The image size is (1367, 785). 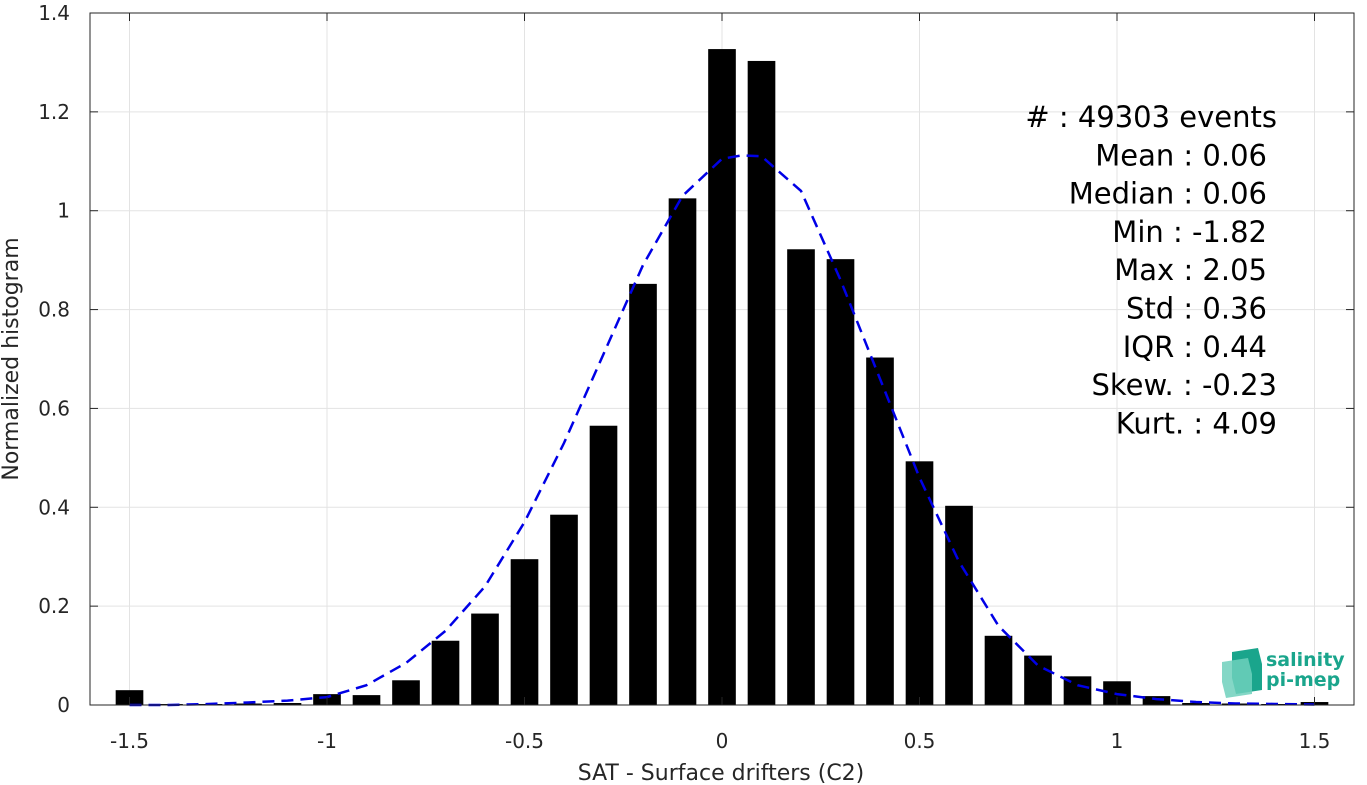 What do you see at coordinates (1305, 660) in the screenshot?
I see `logo-line1: salinity` at bounding box center [1305, 660].